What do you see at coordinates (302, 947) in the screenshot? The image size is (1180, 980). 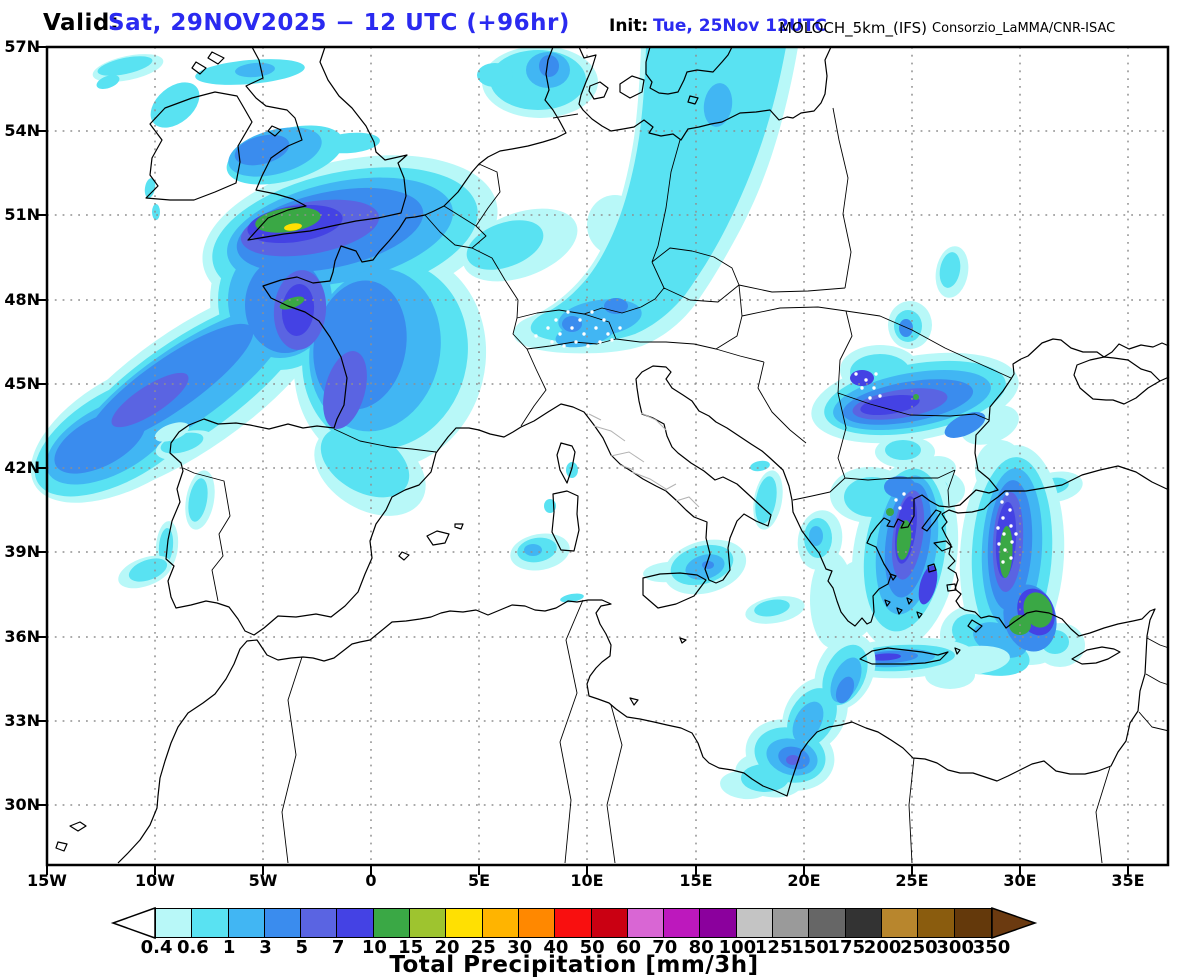 I see `colorbar-tick-label: 5` at bounding box center [302, 947].